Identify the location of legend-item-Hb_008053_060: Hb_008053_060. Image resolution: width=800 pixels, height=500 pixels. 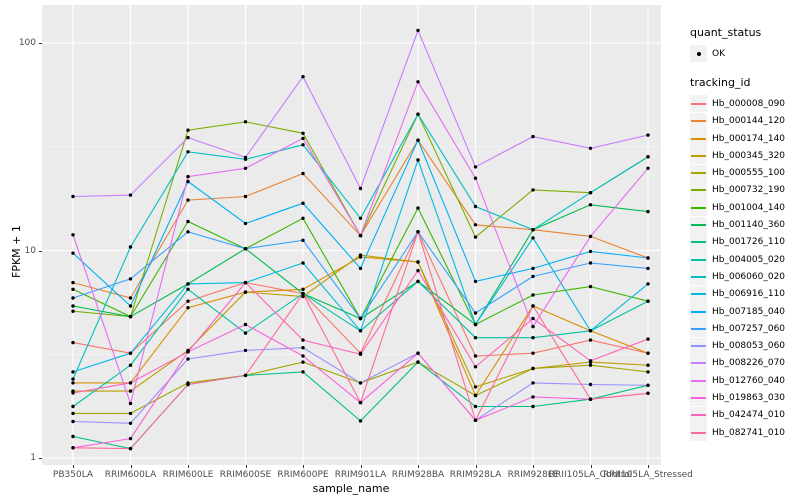
(744, 346).